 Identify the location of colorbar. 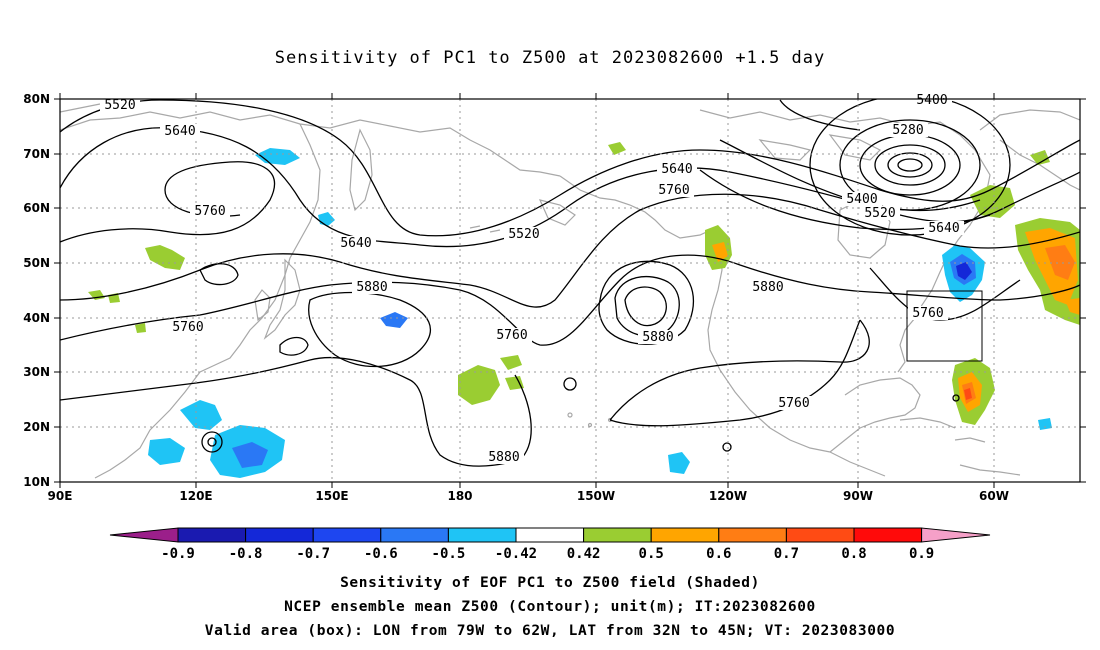
(550, 535).